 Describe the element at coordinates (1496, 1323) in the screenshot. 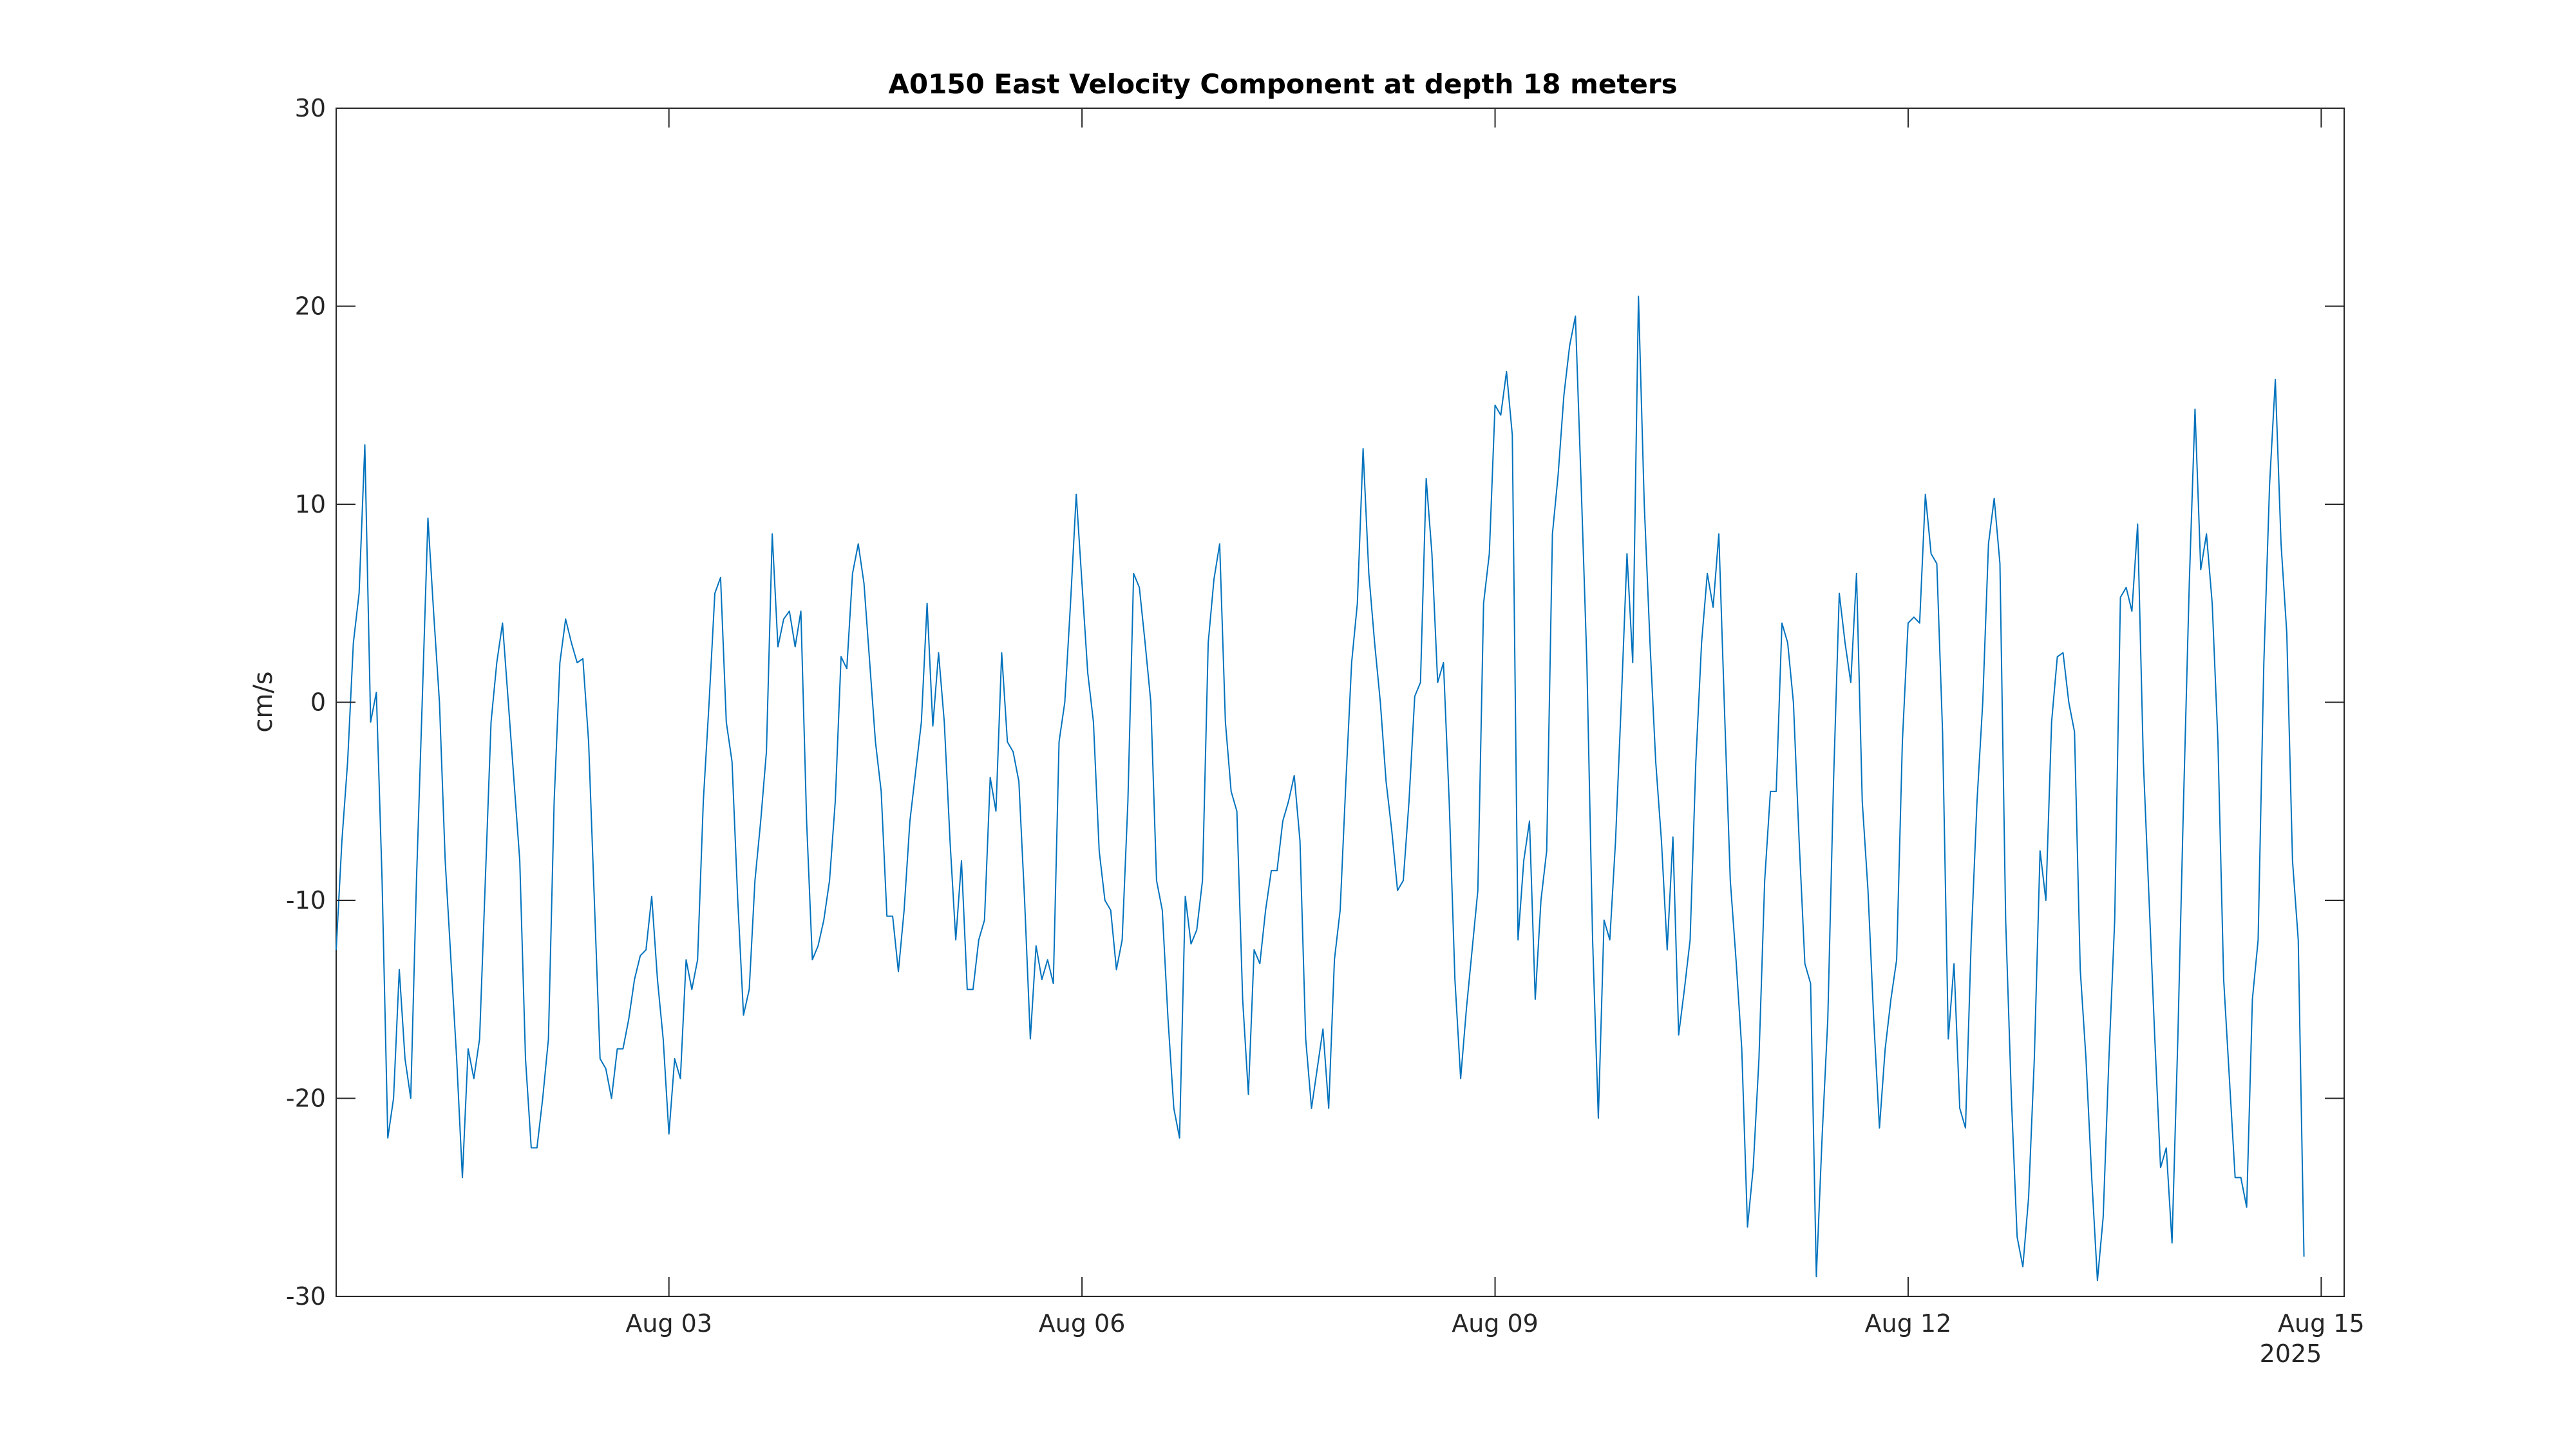

I see `x-tick-label: Aug 09` at that location.